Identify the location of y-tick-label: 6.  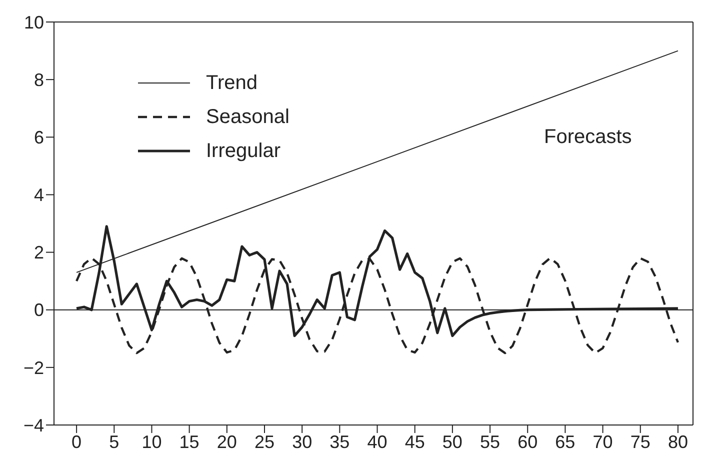
(39, 138).